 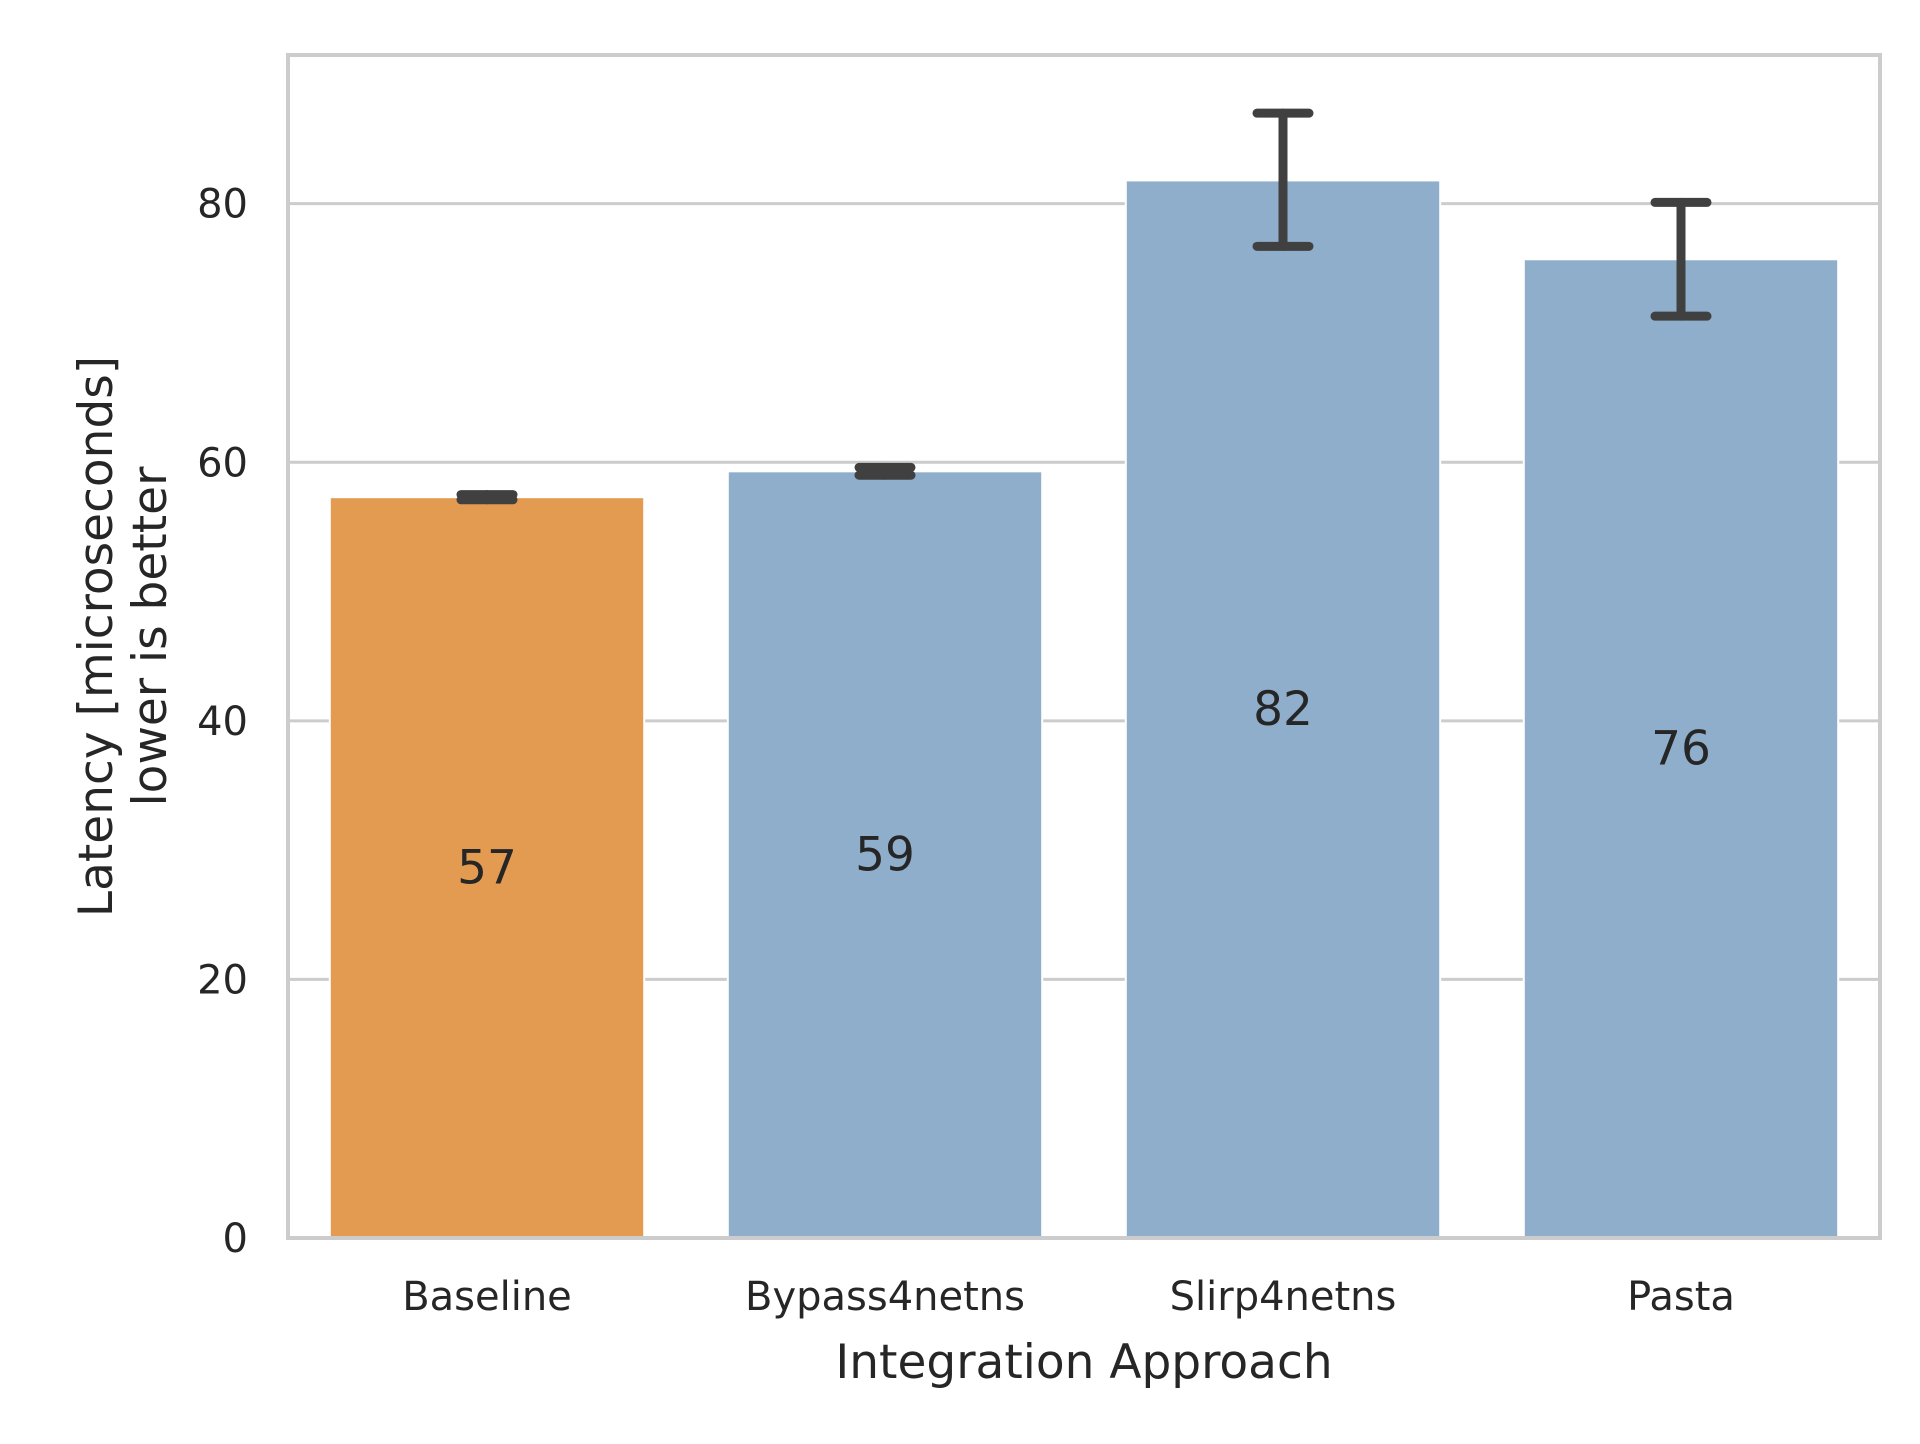 What do you see at coordinates (96, 636) in the screenshot?
I see `y-axis-title-line-1: Latency [microseconds]` at bounding box center [96, 636].